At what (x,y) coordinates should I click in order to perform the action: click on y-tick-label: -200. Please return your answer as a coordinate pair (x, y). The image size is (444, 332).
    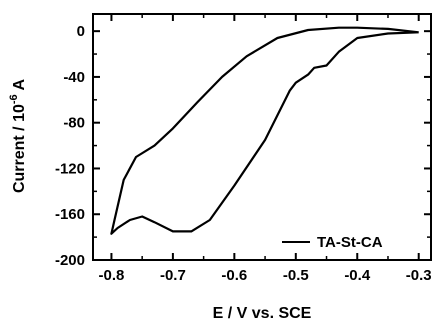
    Looking at the image, I should click on (70, 260).